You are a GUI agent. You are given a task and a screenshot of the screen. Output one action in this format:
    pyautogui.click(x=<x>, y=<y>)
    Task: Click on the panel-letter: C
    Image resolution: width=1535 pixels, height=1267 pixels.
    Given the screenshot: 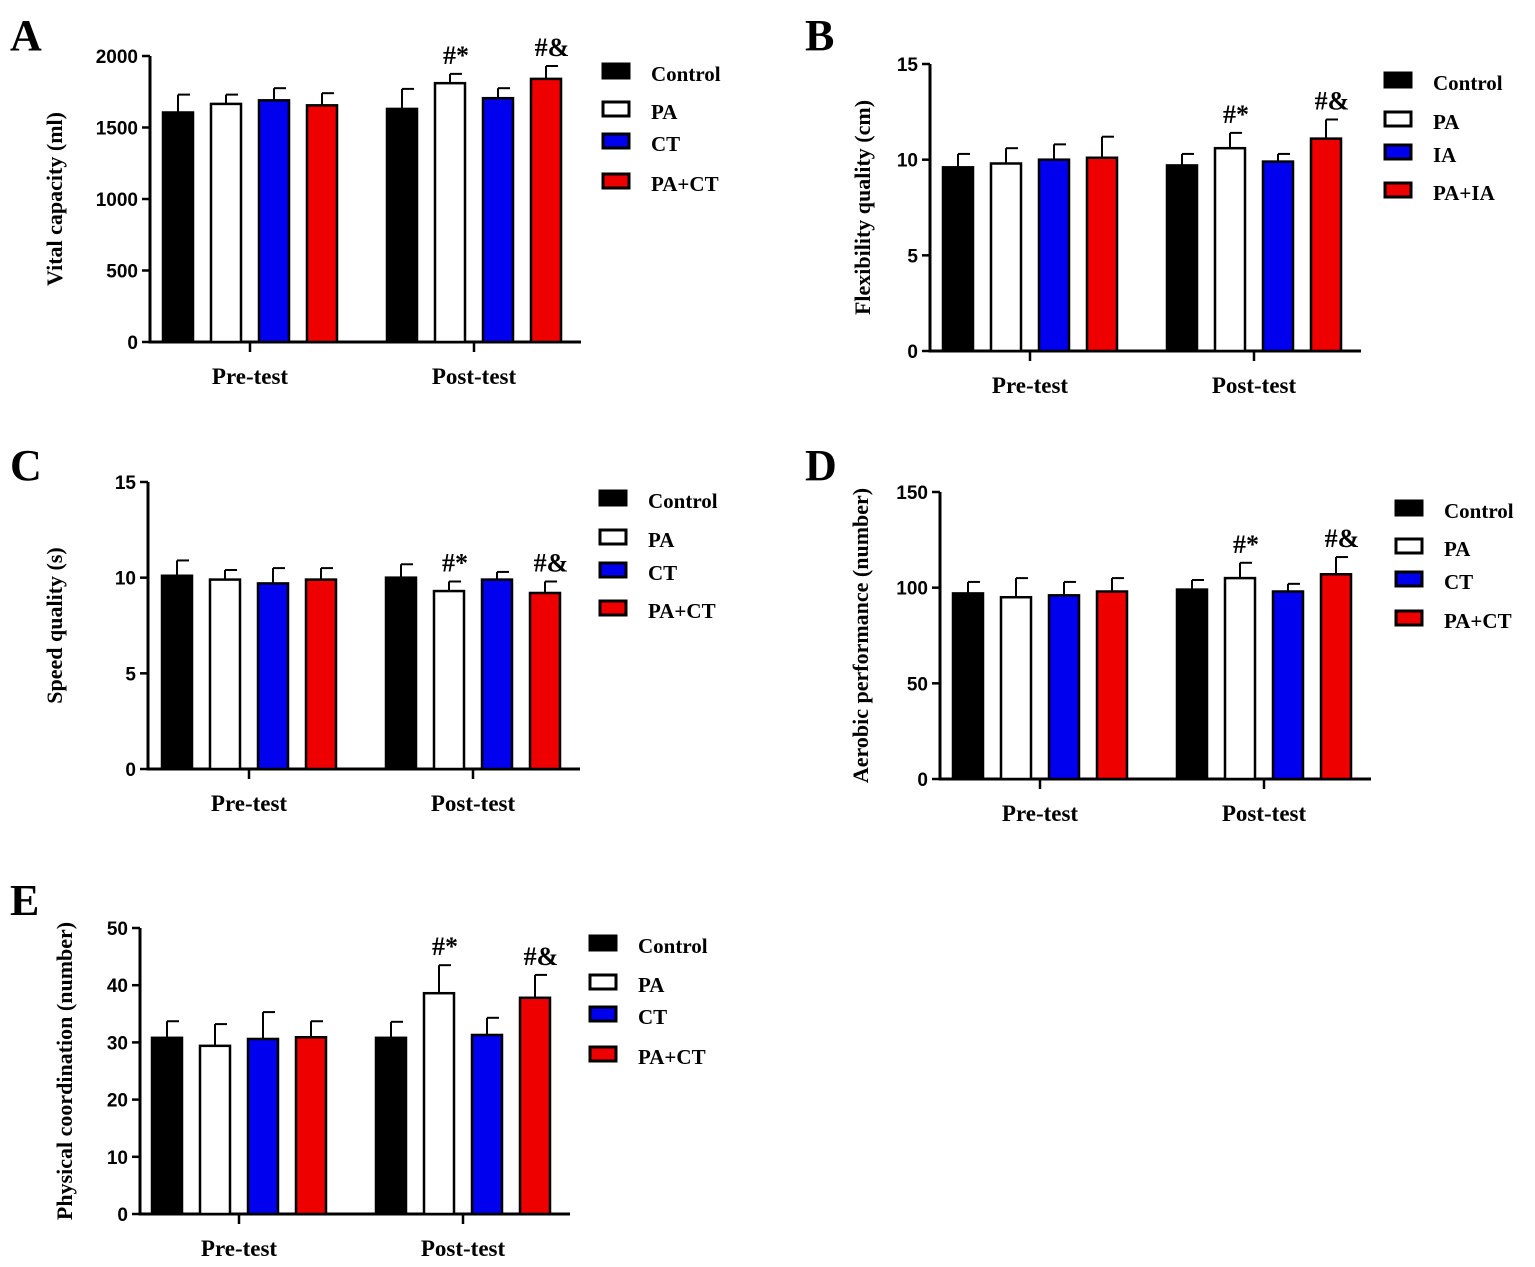 What is the action you would take?
    pyautogui.click(x=26, y=465)
    